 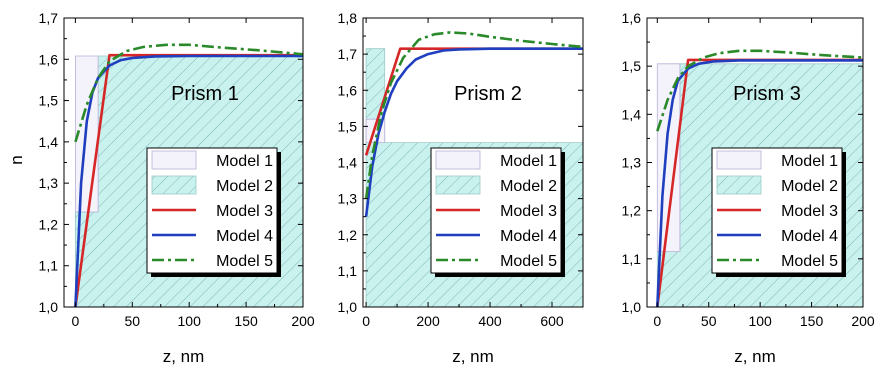 What do you see at coordinates (348, 18) in the screenshot?
I see `y-tick-label: 1,8` at bounding box center [348, 18].